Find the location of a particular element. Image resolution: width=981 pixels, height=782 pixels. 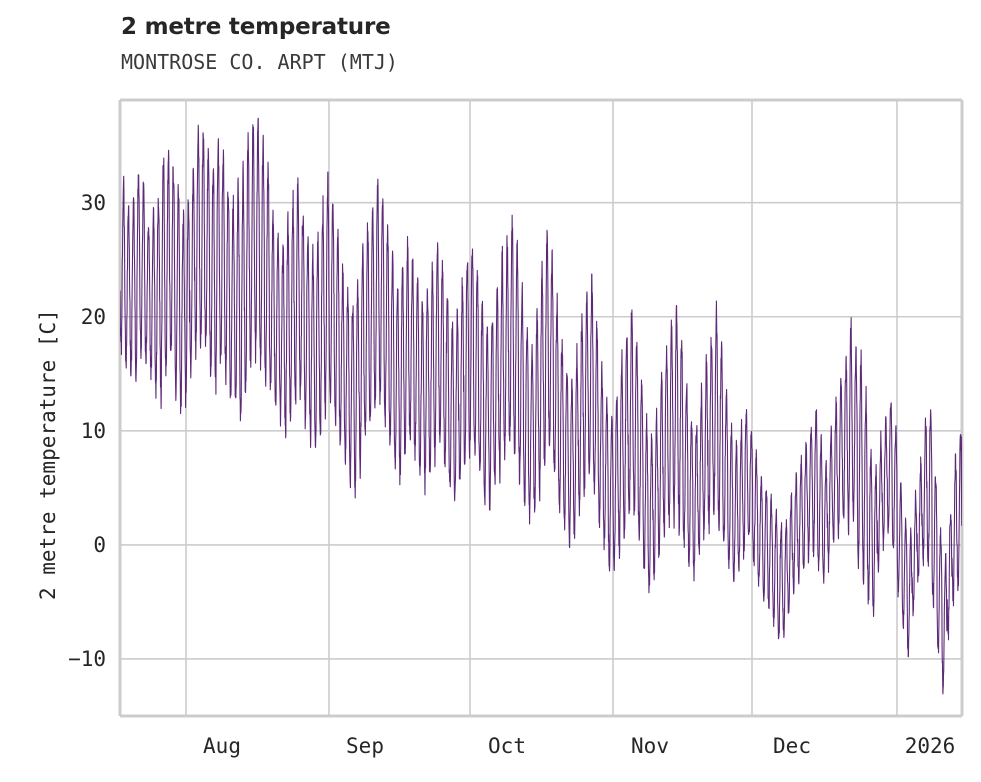

y-tick-label: 30 is located at coordinates (93, 202).